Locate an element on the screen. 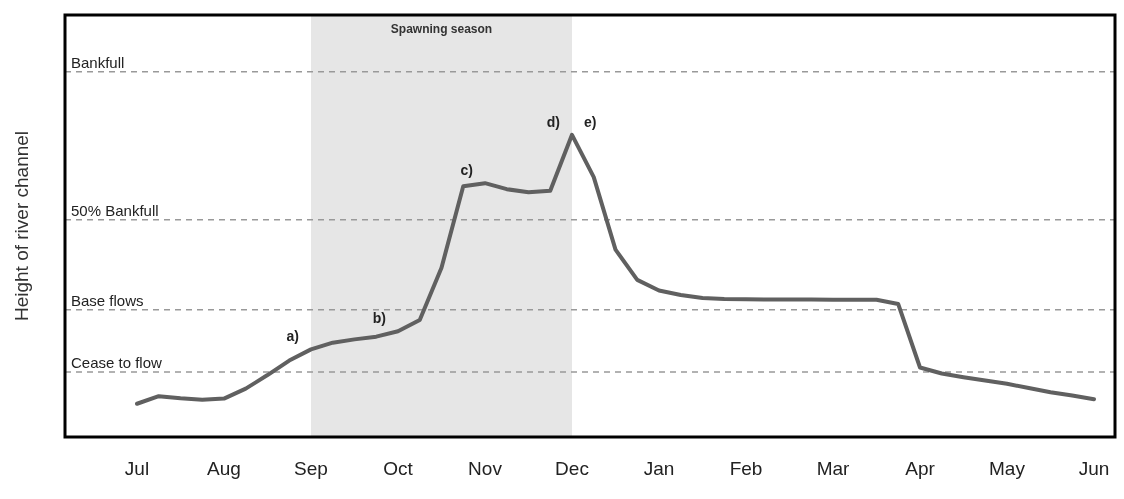 This screenshot has width=1124, height=499. x-tick-label: Jul is located at coordinates (137, 468).